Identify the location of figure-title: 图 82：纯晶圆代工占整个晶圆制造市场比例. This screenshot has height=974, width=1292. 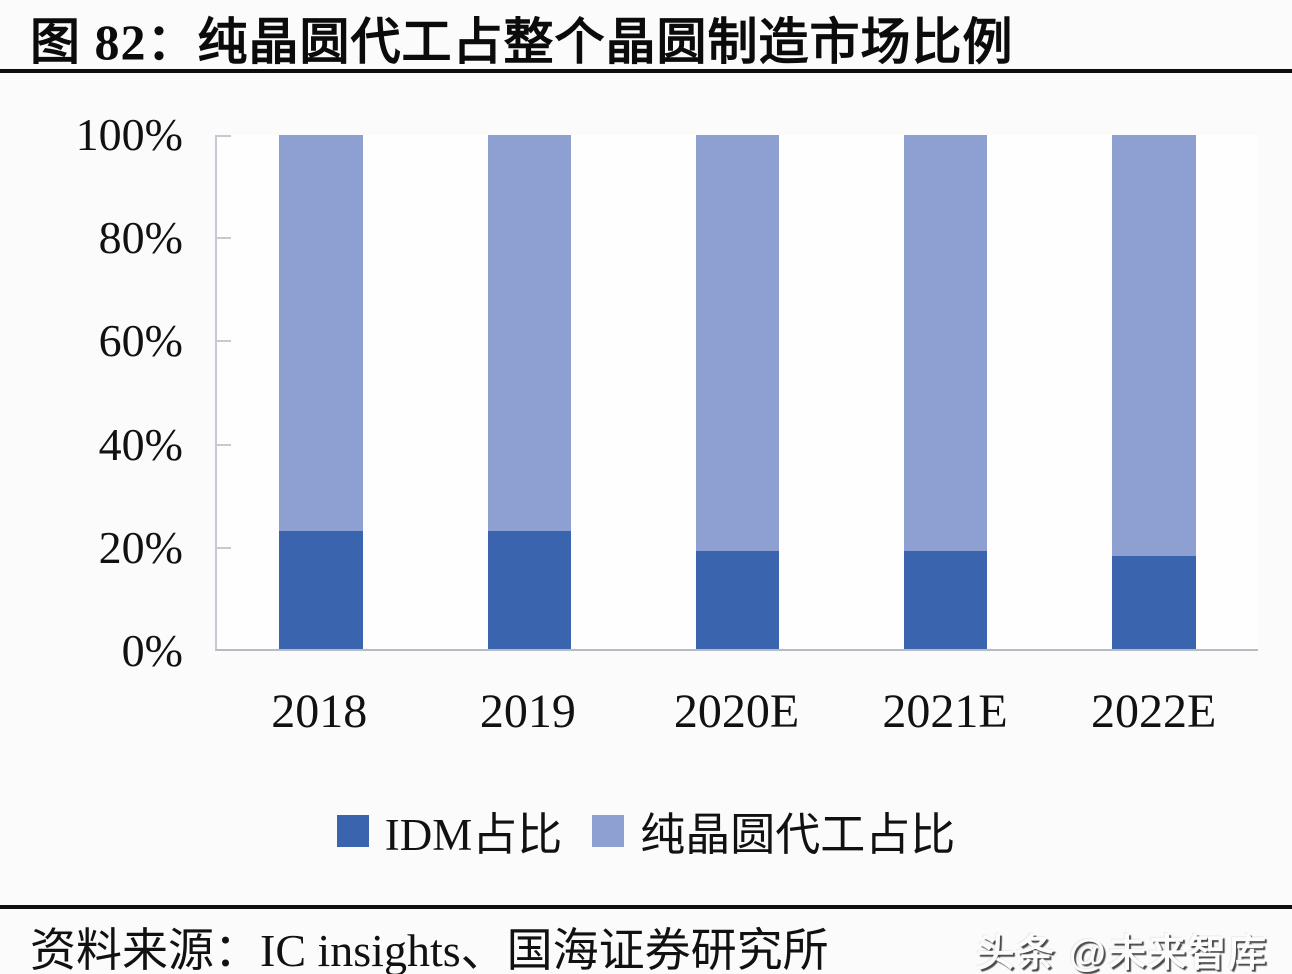
(522, 42).